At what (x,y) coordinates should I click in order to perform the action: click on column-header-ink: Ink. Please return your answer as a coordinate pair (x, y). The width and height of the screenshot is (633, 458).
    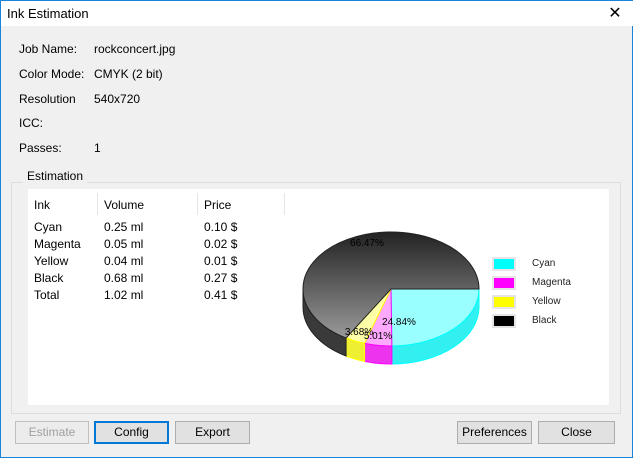
    Looking at the image, I should click on (42, 205).